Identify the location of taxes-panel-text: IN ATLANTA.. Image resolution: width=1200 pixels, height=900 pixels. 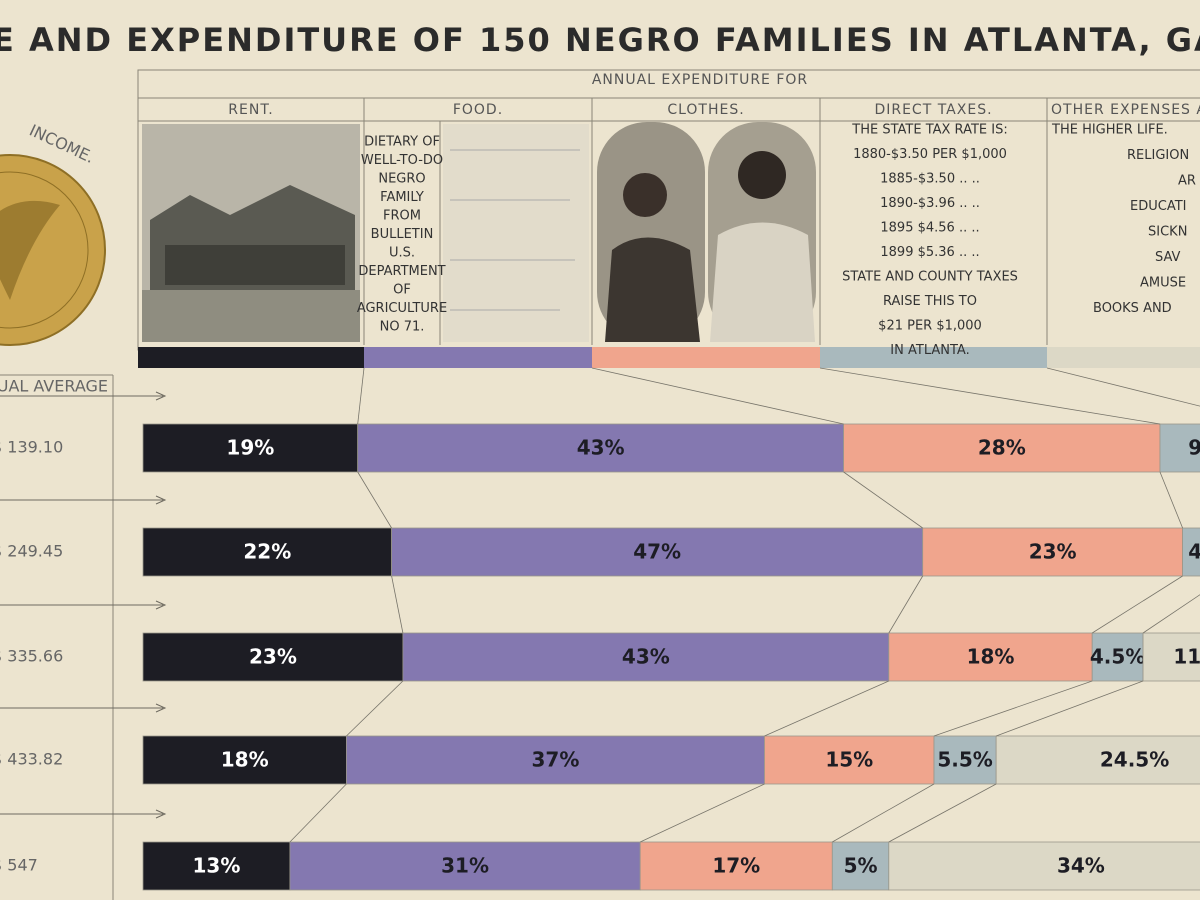
(929, 350).